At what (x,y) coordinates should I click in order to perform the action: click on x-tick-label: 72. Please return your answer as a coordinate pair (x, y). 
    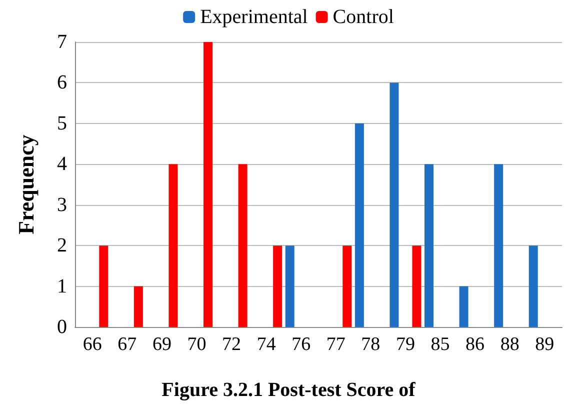
    Looking at the image, I should click on (232, 344).